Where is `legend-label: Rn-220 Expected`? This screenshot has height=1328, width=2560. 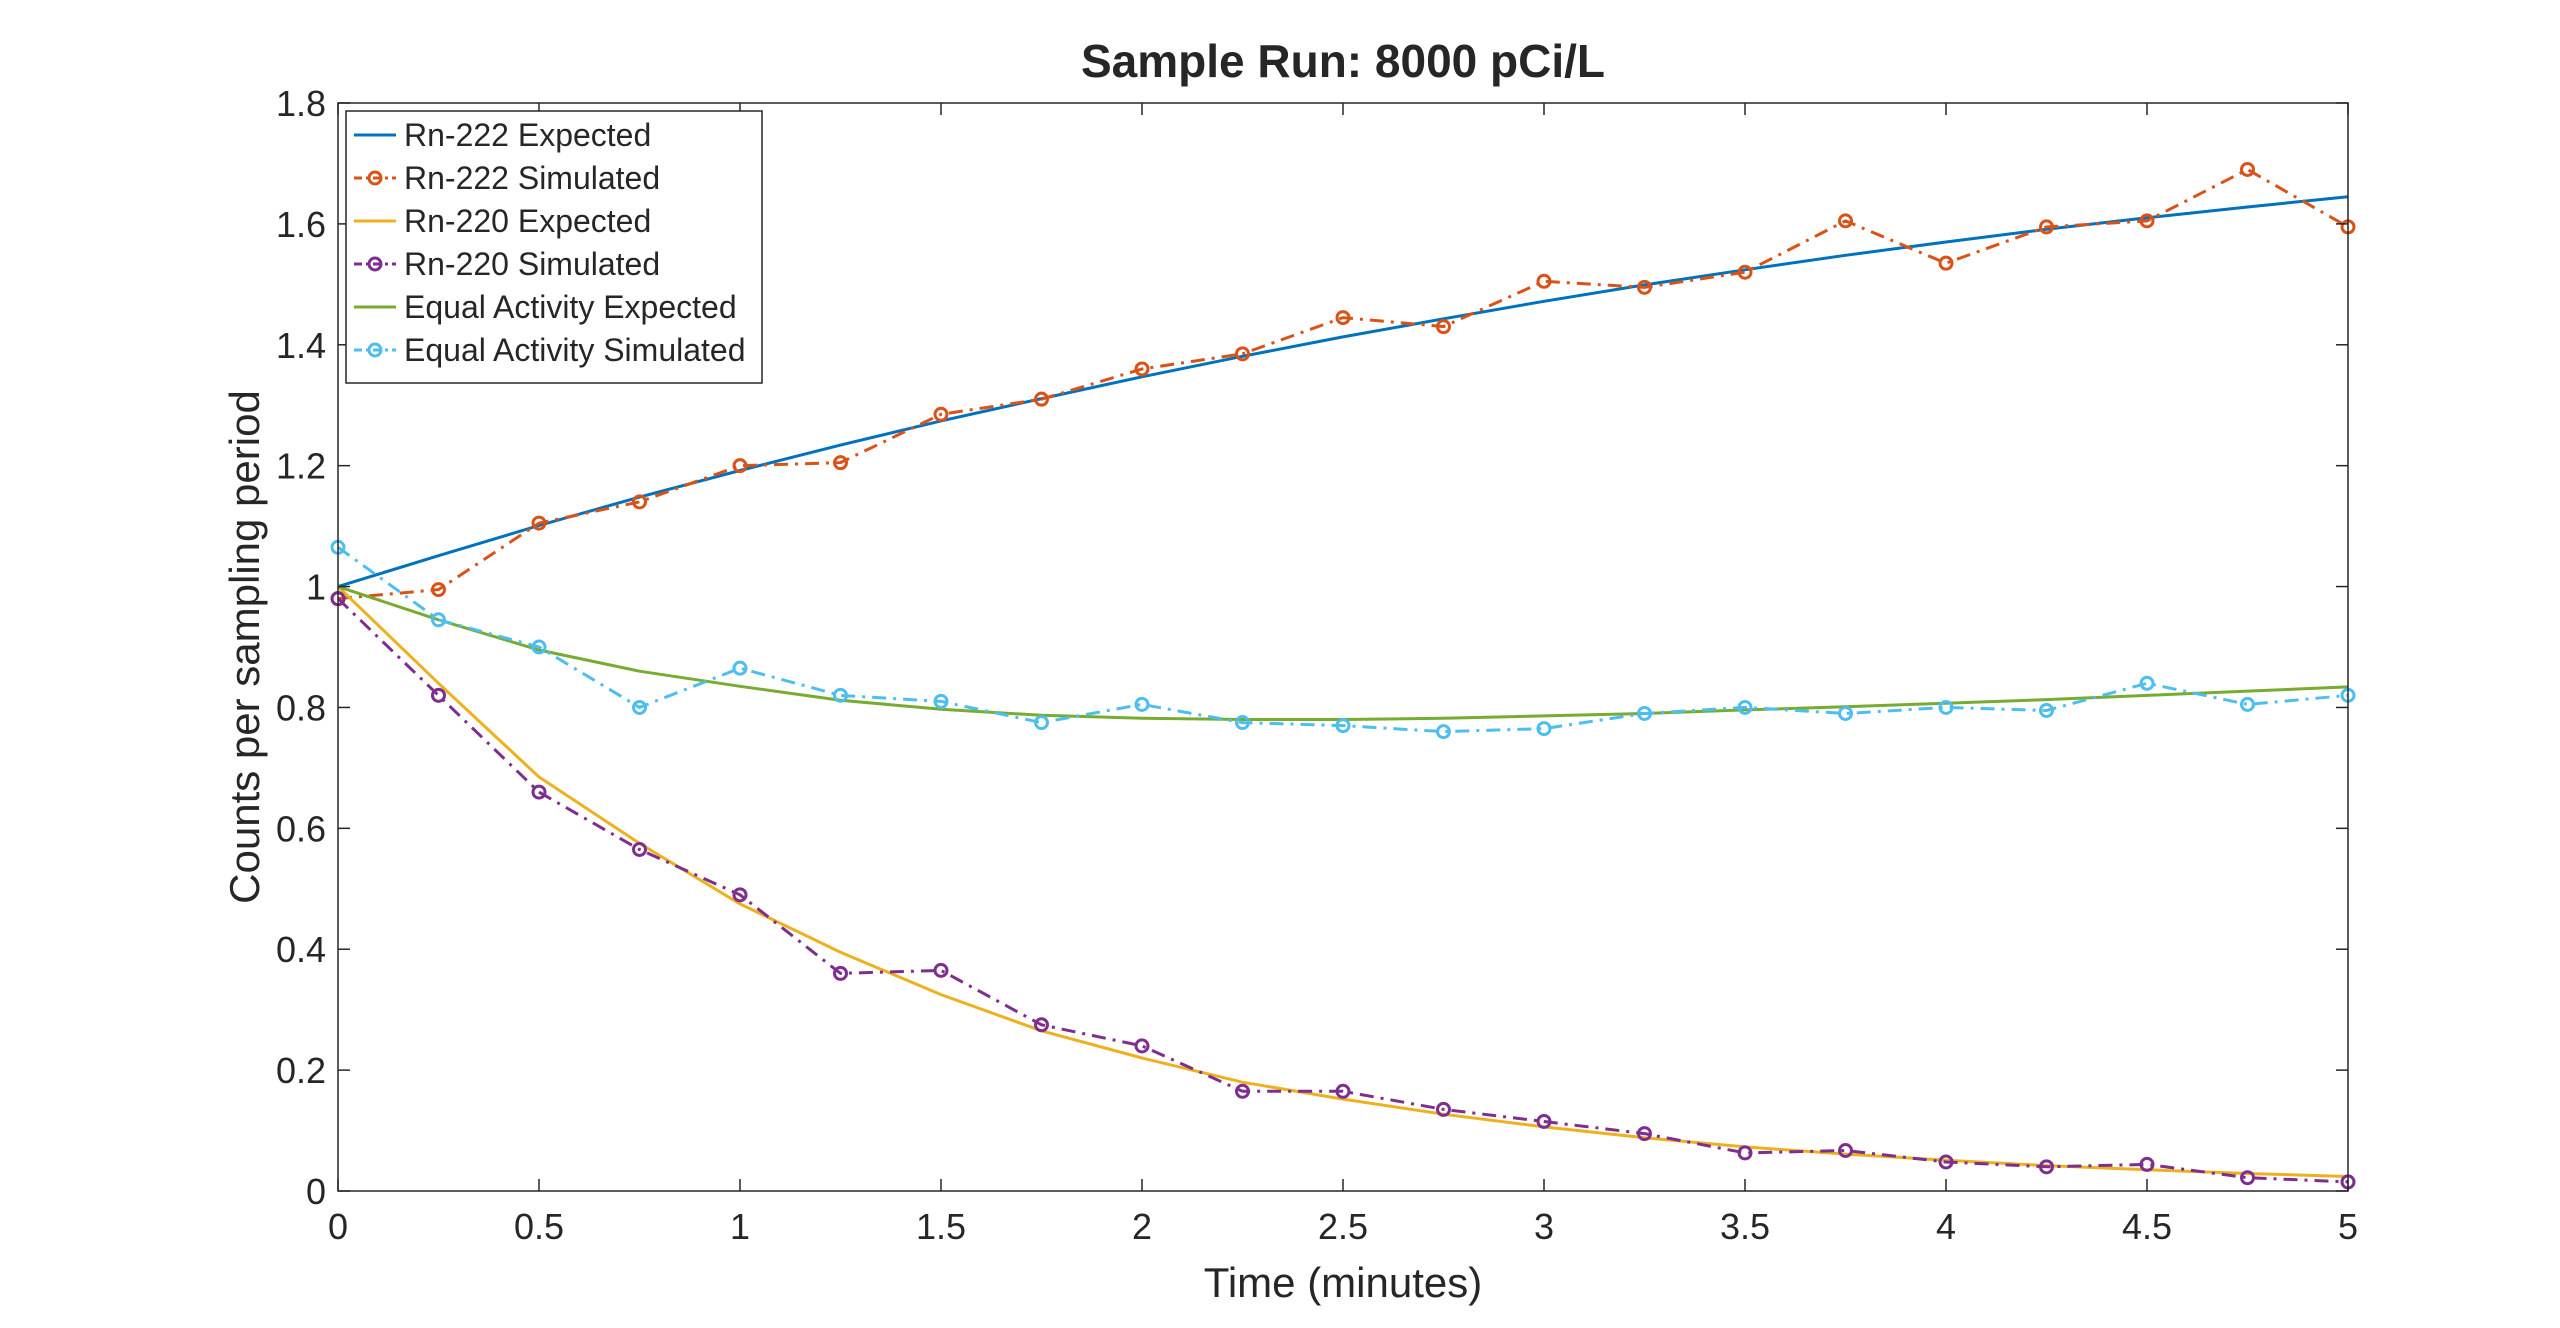 legend-label: Rn-220 Expected is located at coordinates (527, 221).